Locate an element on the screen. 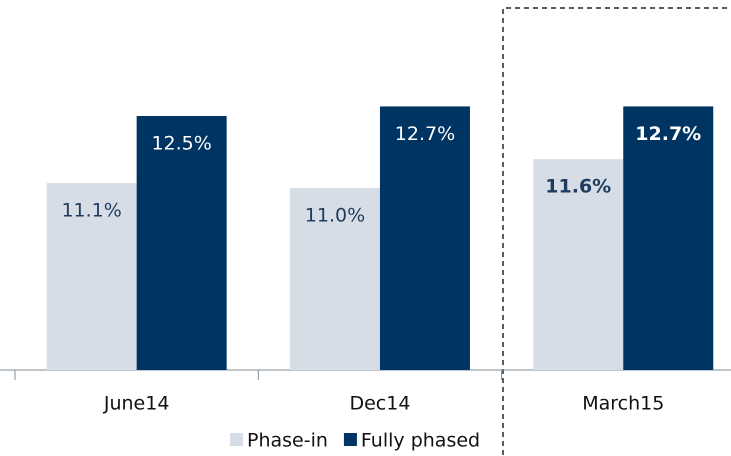 This screenshot has height=456, width=731. legend-label: Fully phased is located at coordinates (420, 441).